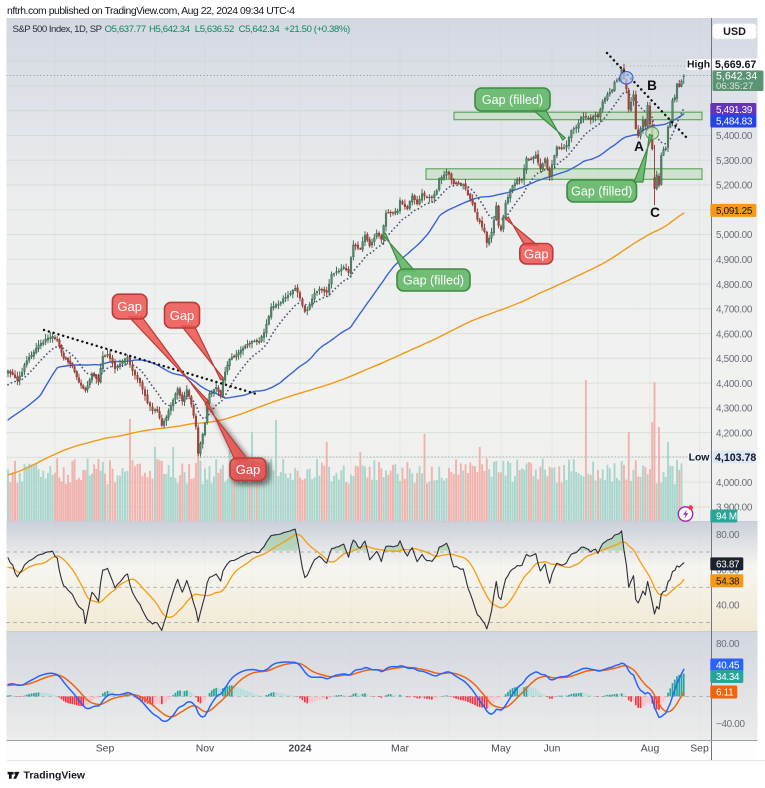 The height and width of the screenshot is (788, 765). I want to click on svg-text: TradingView, so click(55, 776).